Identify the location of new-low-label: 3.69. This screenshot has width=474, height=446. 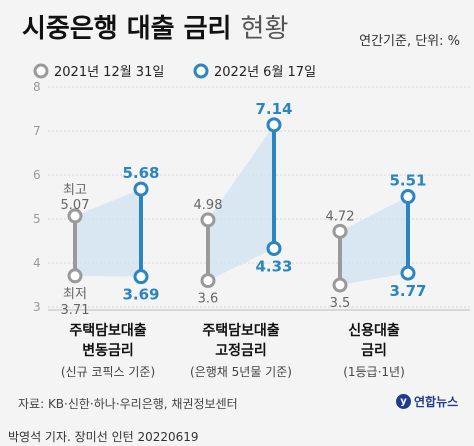
(140, 295).